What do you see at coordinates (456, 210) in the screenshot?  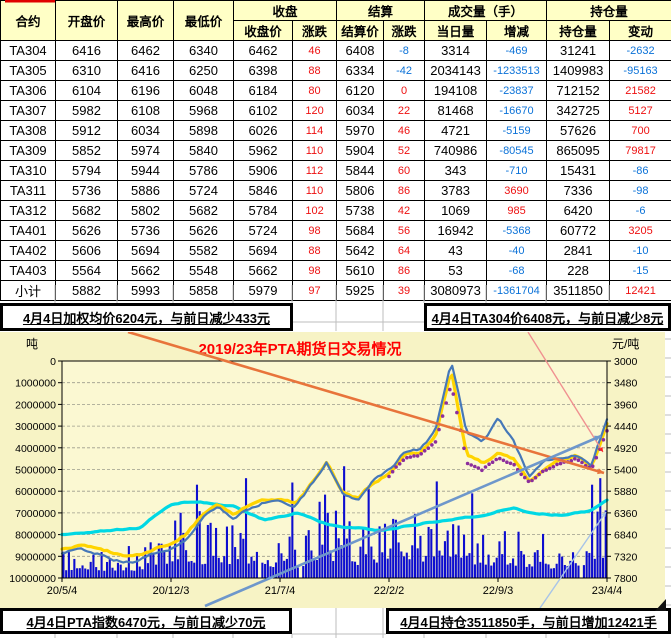 I see `cell: 1069` at bounding box center [456, 210].